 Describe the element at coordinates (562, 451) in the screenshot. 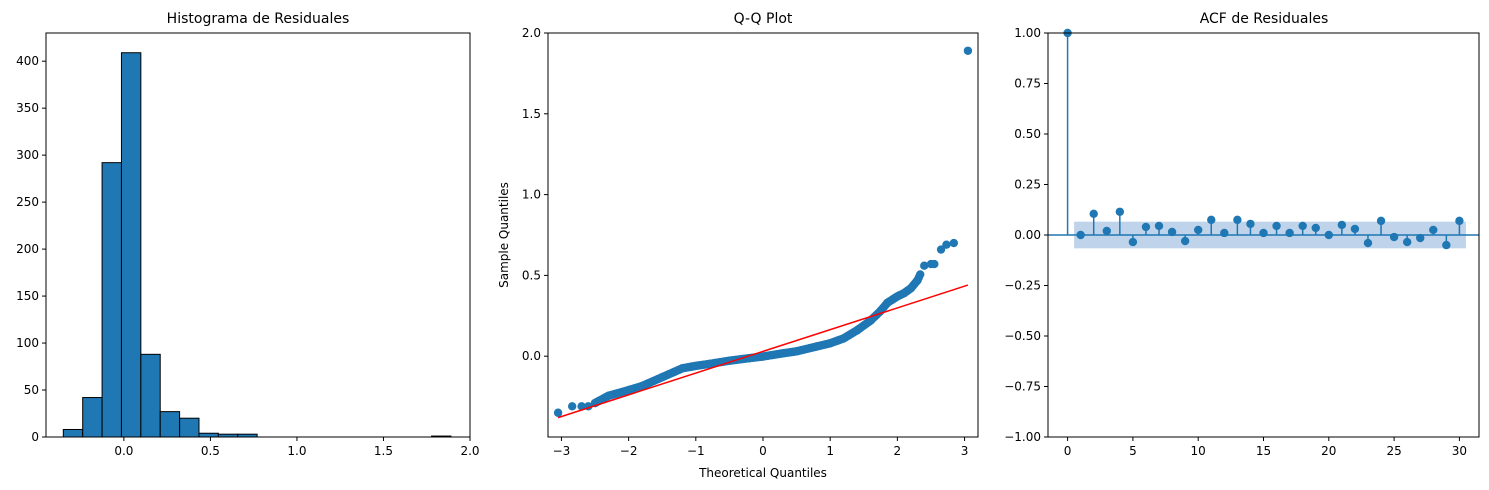

I see `qq-xtick-label: −3` at that location.